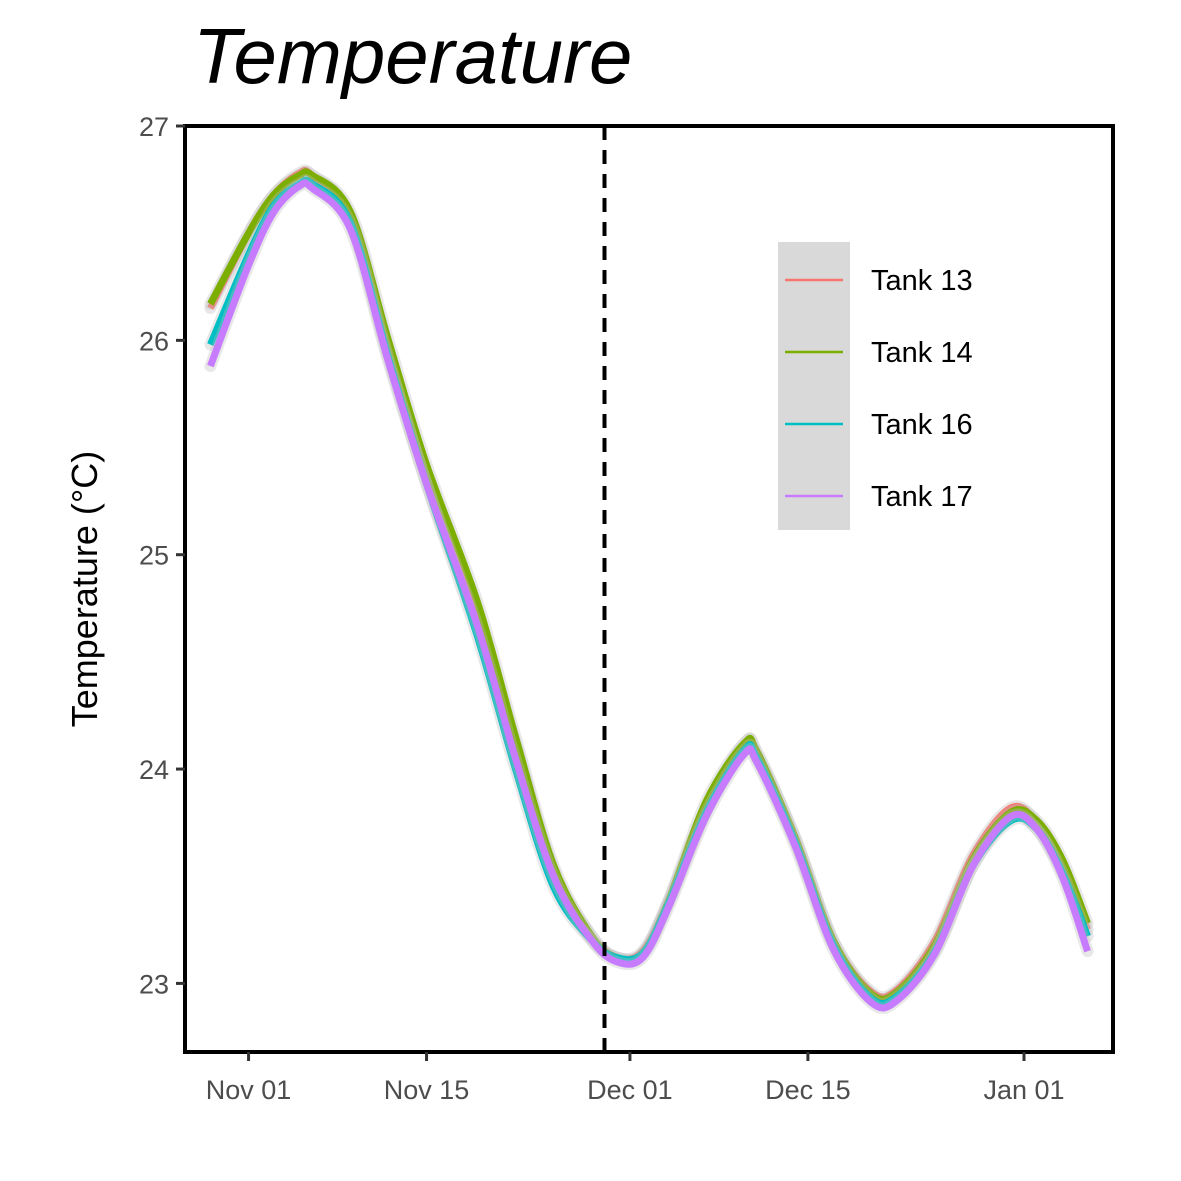 This screenshot has width=1181, height=1181. I want to click on y-axis: 23 24 25 26 27, so click(162, 555).